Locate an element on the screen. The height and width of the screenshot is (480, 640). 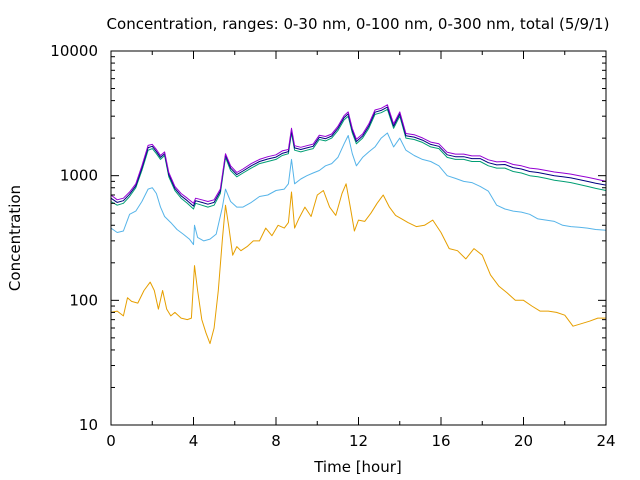
x-tick-label: 0 is located at coordinates (111, 441).